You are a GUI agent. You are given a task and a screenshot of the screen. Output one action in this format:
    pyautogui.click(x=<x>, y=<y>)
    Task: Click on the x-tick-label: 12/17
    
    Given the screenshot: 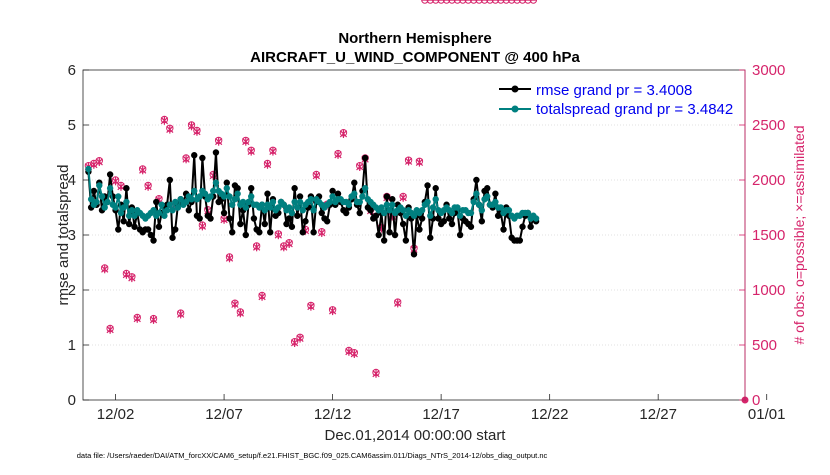 What is the action you would take?
    pyautogui.click(x=441, y=414)
    